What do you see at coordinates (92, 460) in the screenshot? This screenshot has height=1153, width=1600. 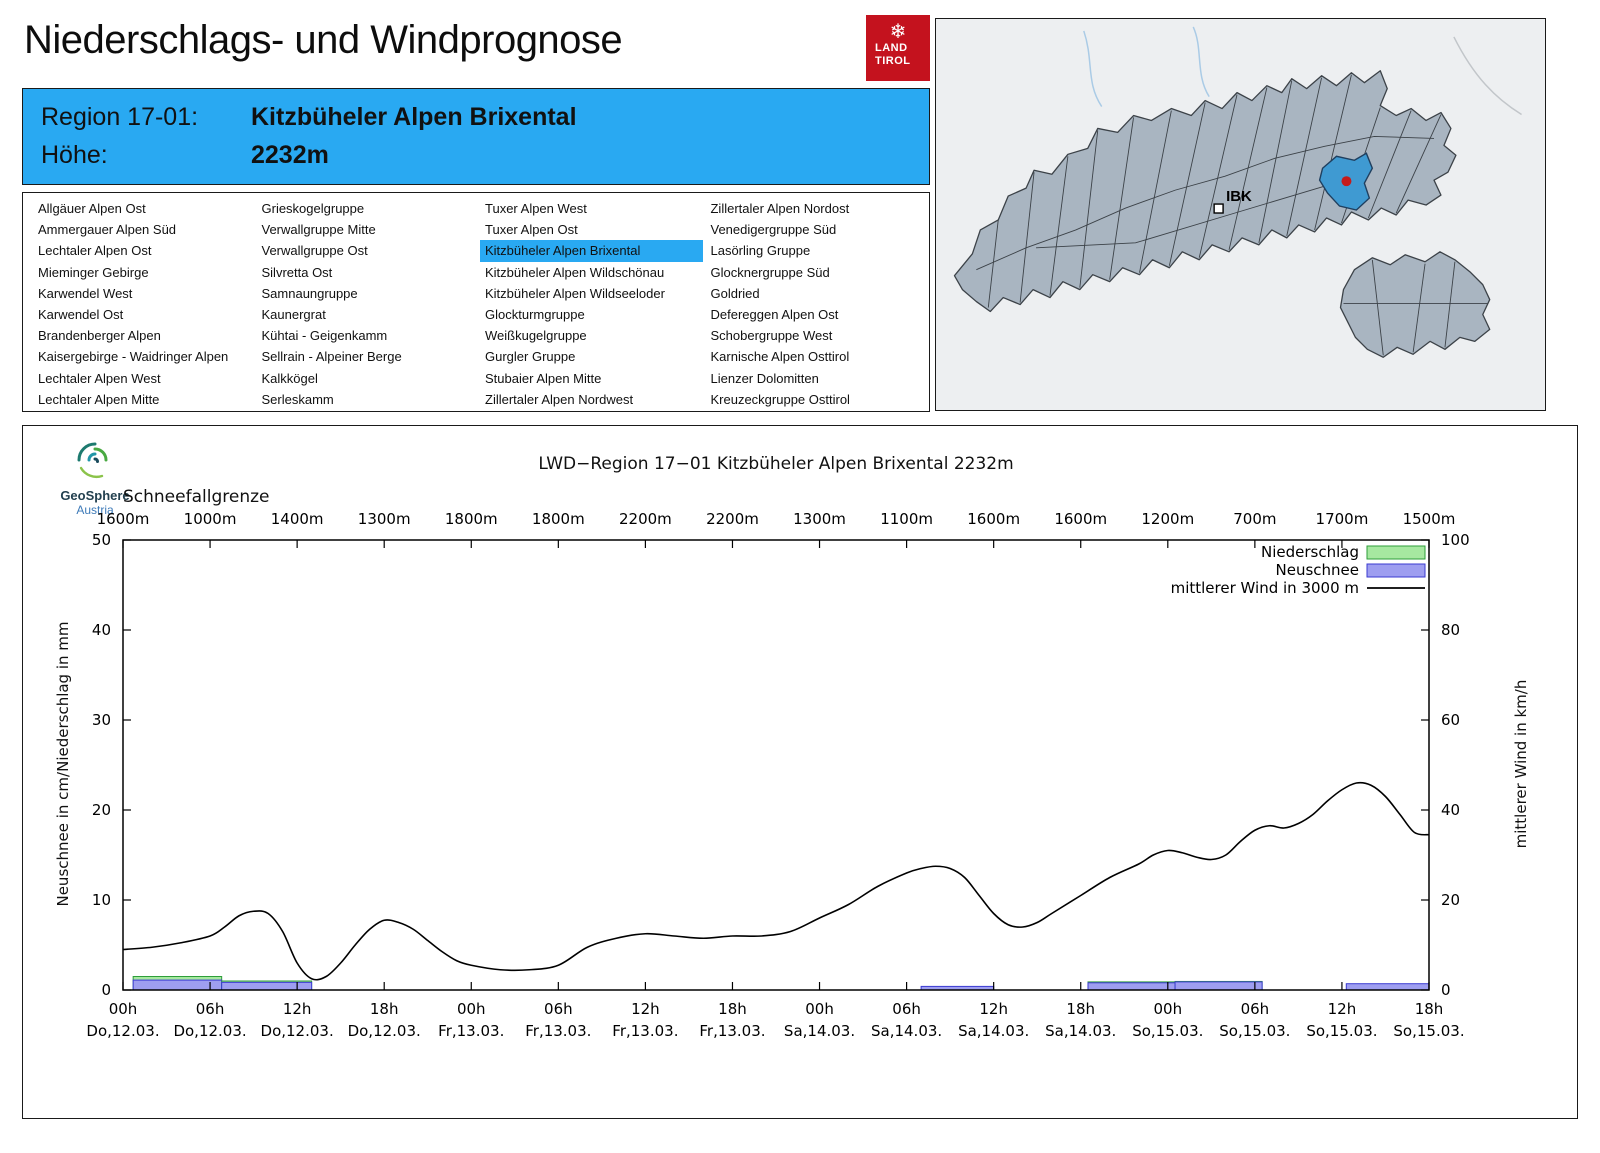 I see `geosphere-swirl-icon` at bounding box center [92, 460].